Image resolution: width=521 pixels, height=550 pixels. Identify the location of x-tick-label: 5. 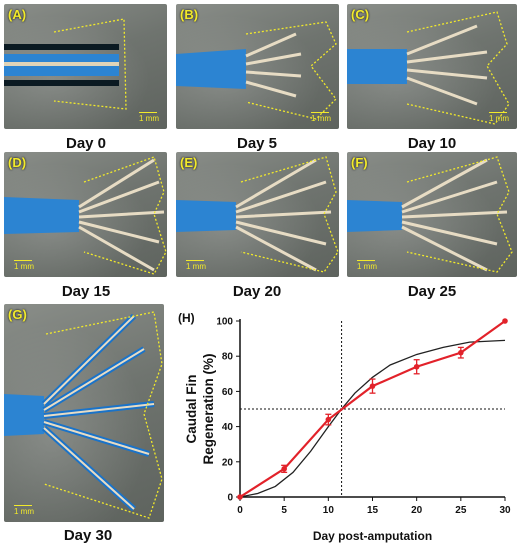
(284, 510).